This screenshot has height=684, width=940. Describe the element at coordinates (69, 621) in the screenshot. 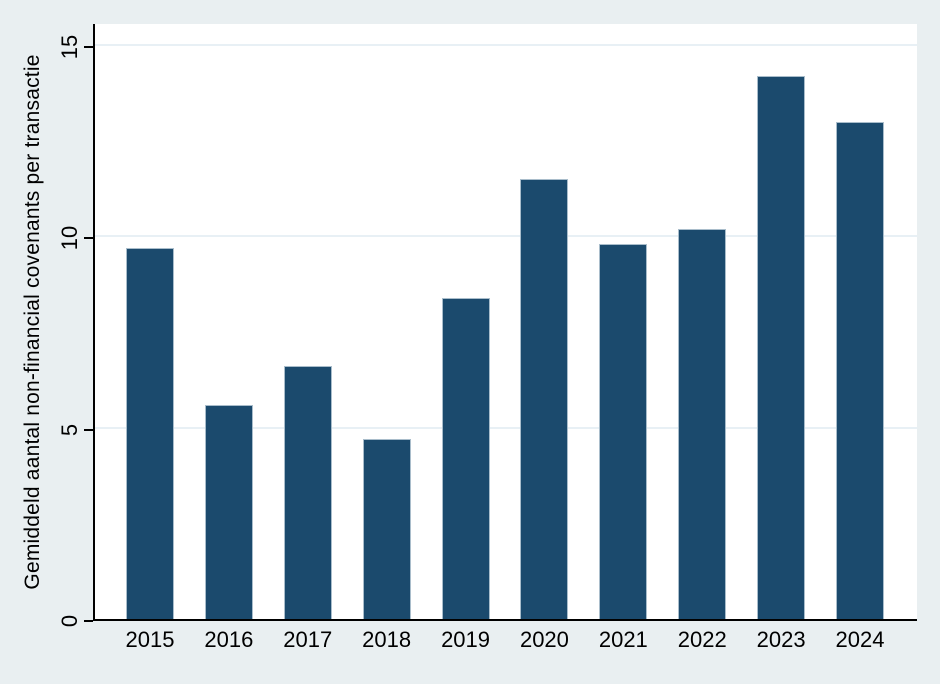

I see `y-tick-label-0: 0` at that location.